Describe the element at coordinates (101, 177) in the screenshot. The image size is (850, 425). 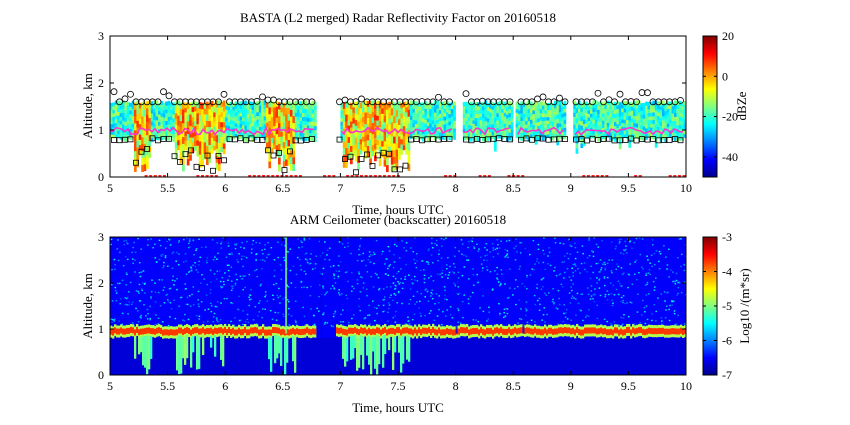
I see `y-tick-label: 0` at that location.